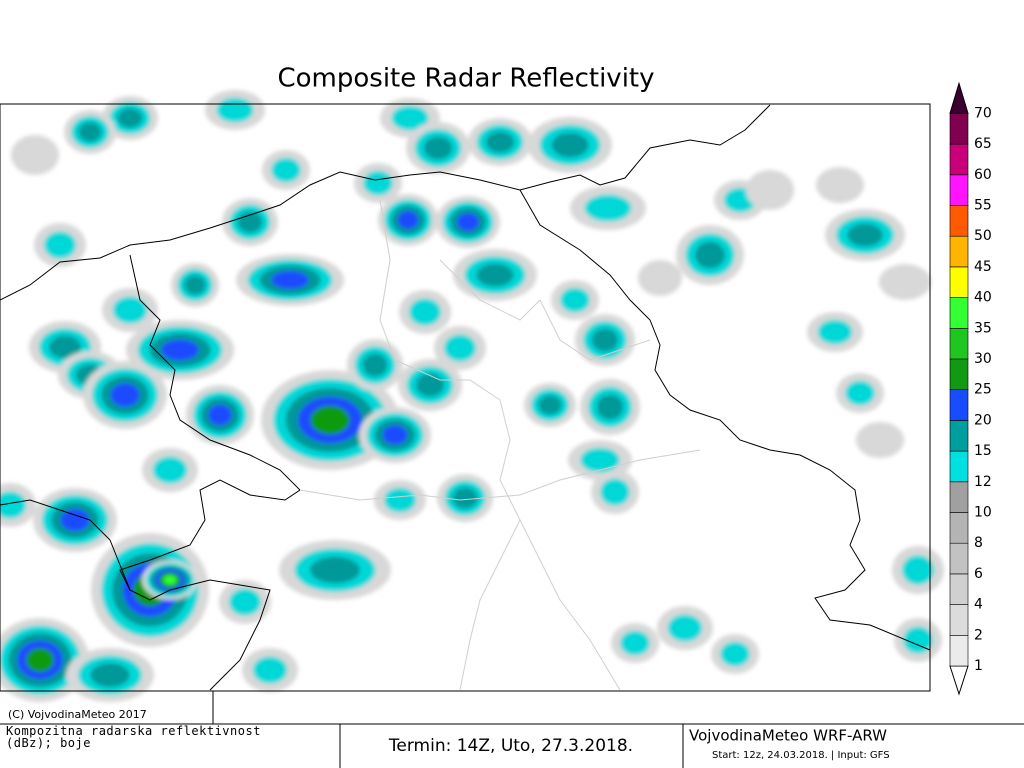 This screenshot has height=768, width=1024. What do you see at coordinates (978, 574) in the screenshot?
I see `colorbar-label: 6` at bounding box center [978, 574].